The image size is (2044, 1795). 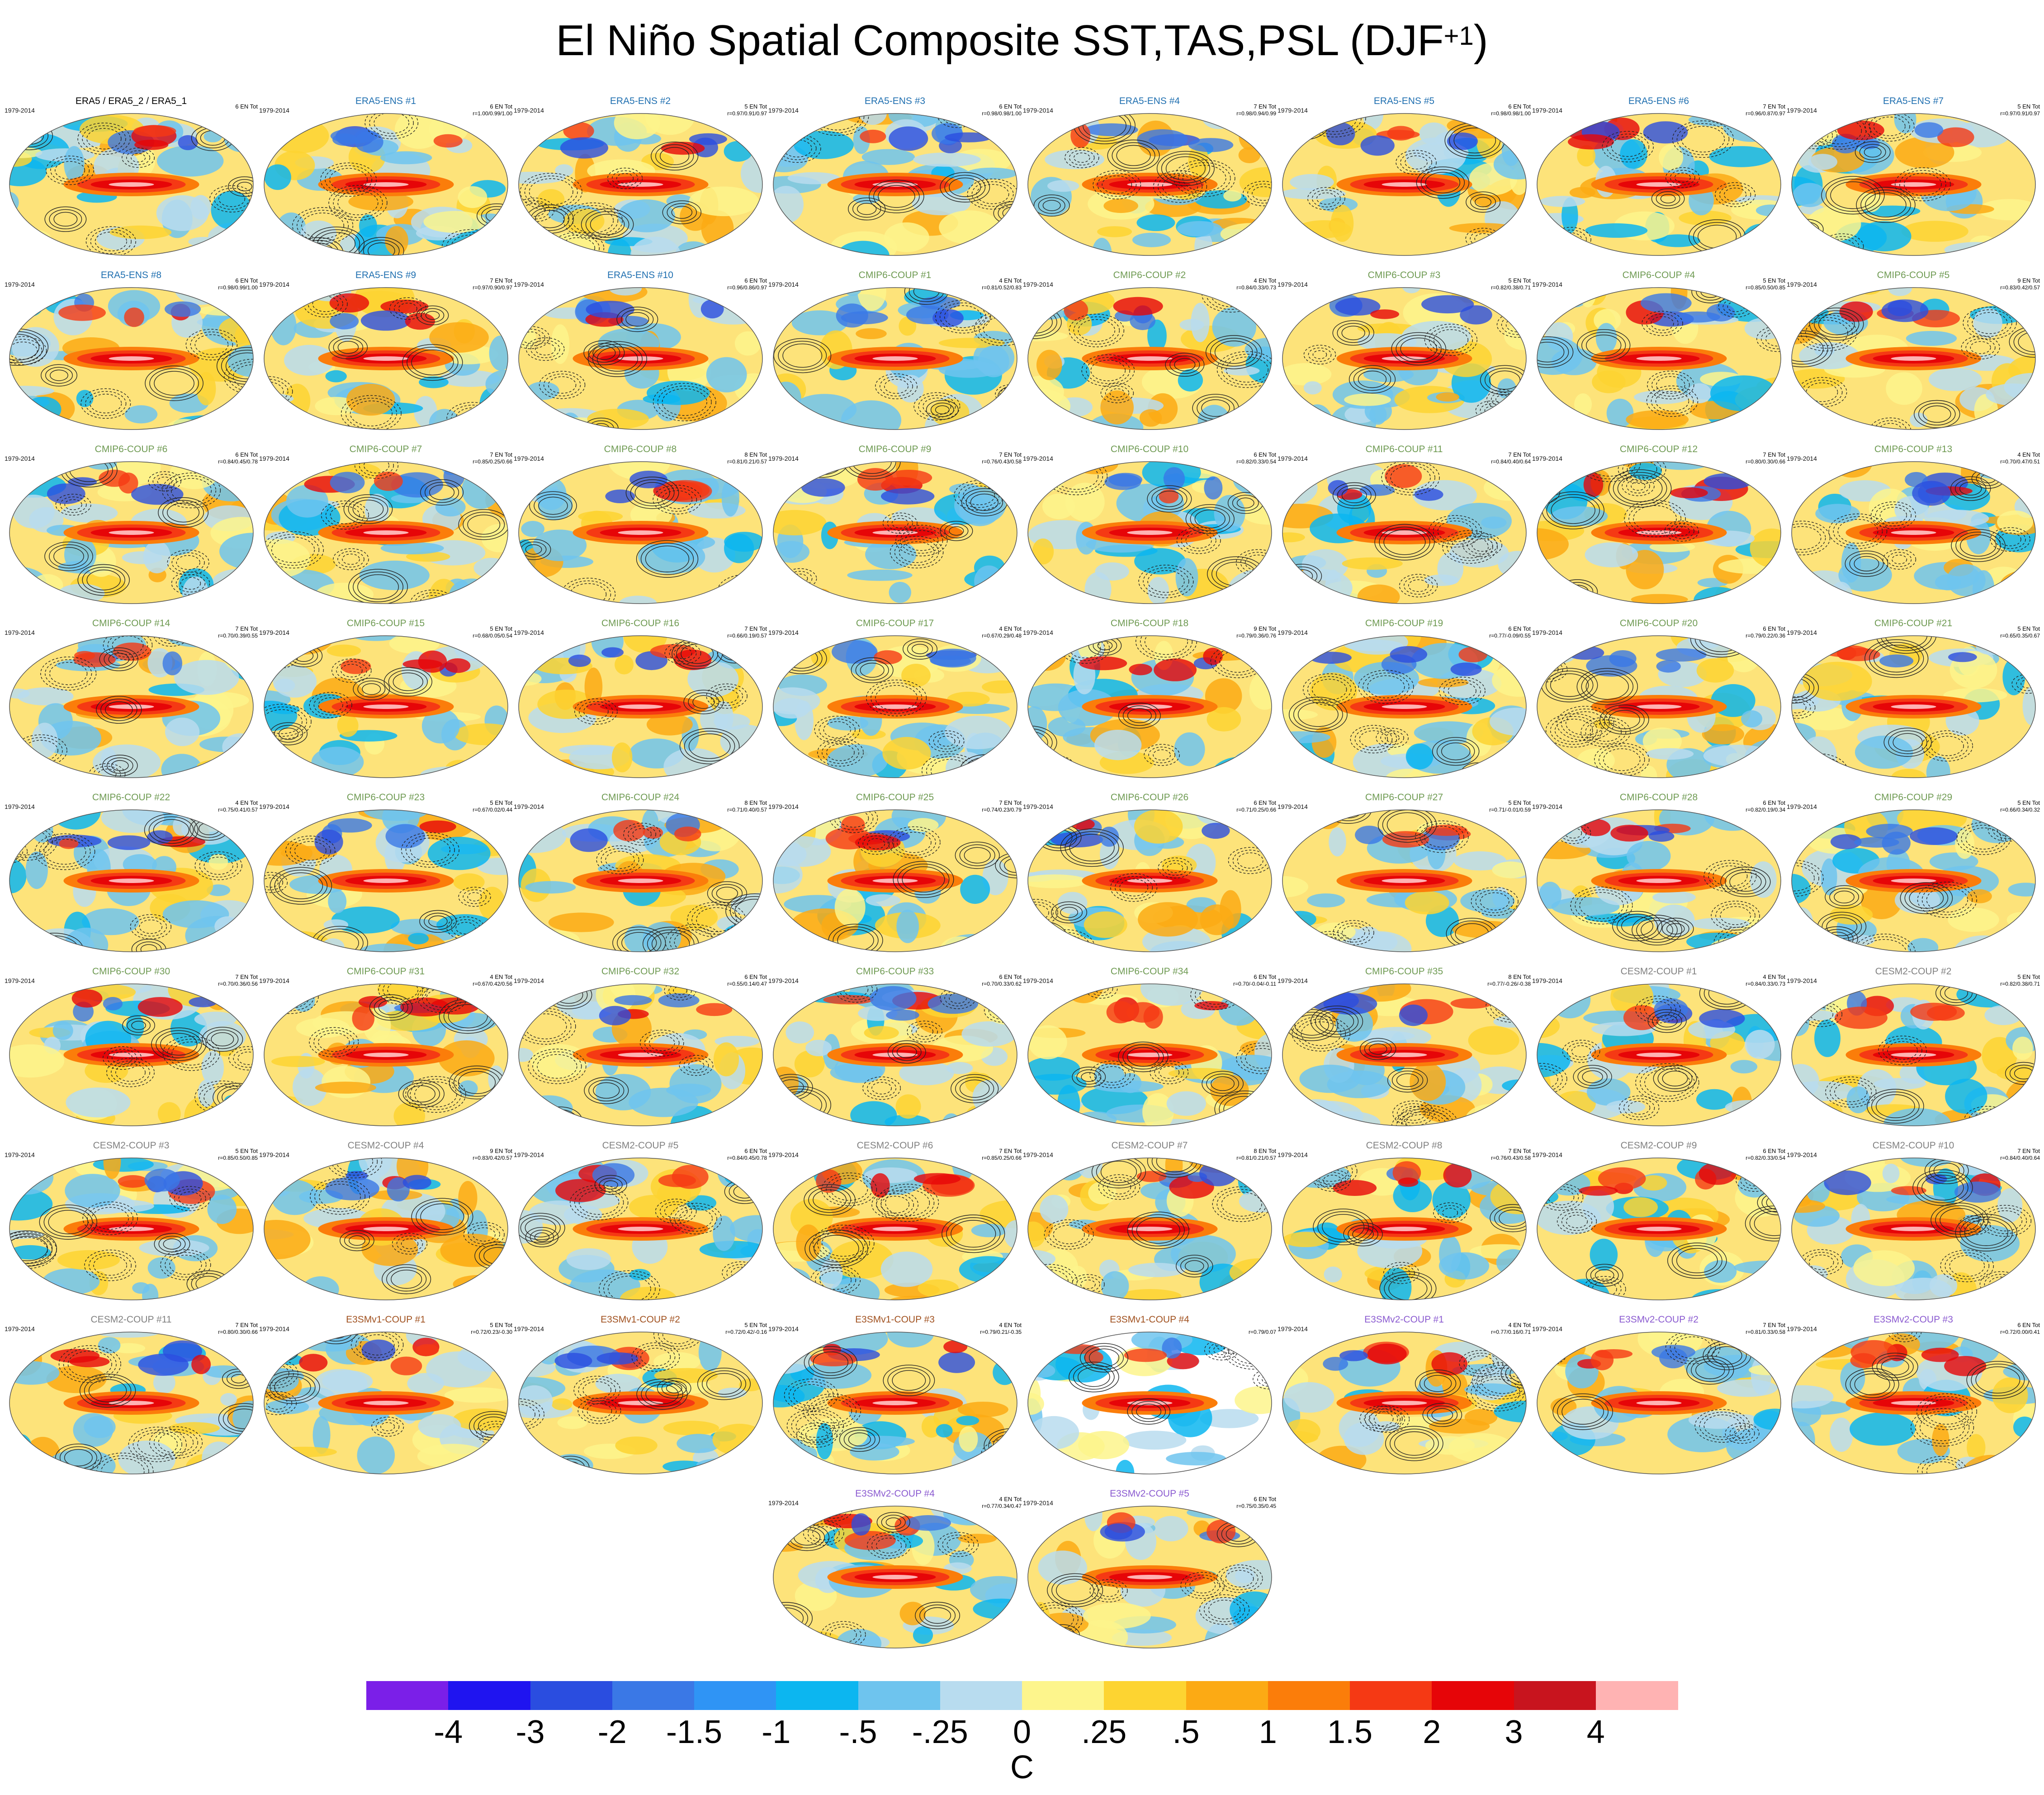 I want to click on panel-period: 1979-2014, so click(x=20, y=110).